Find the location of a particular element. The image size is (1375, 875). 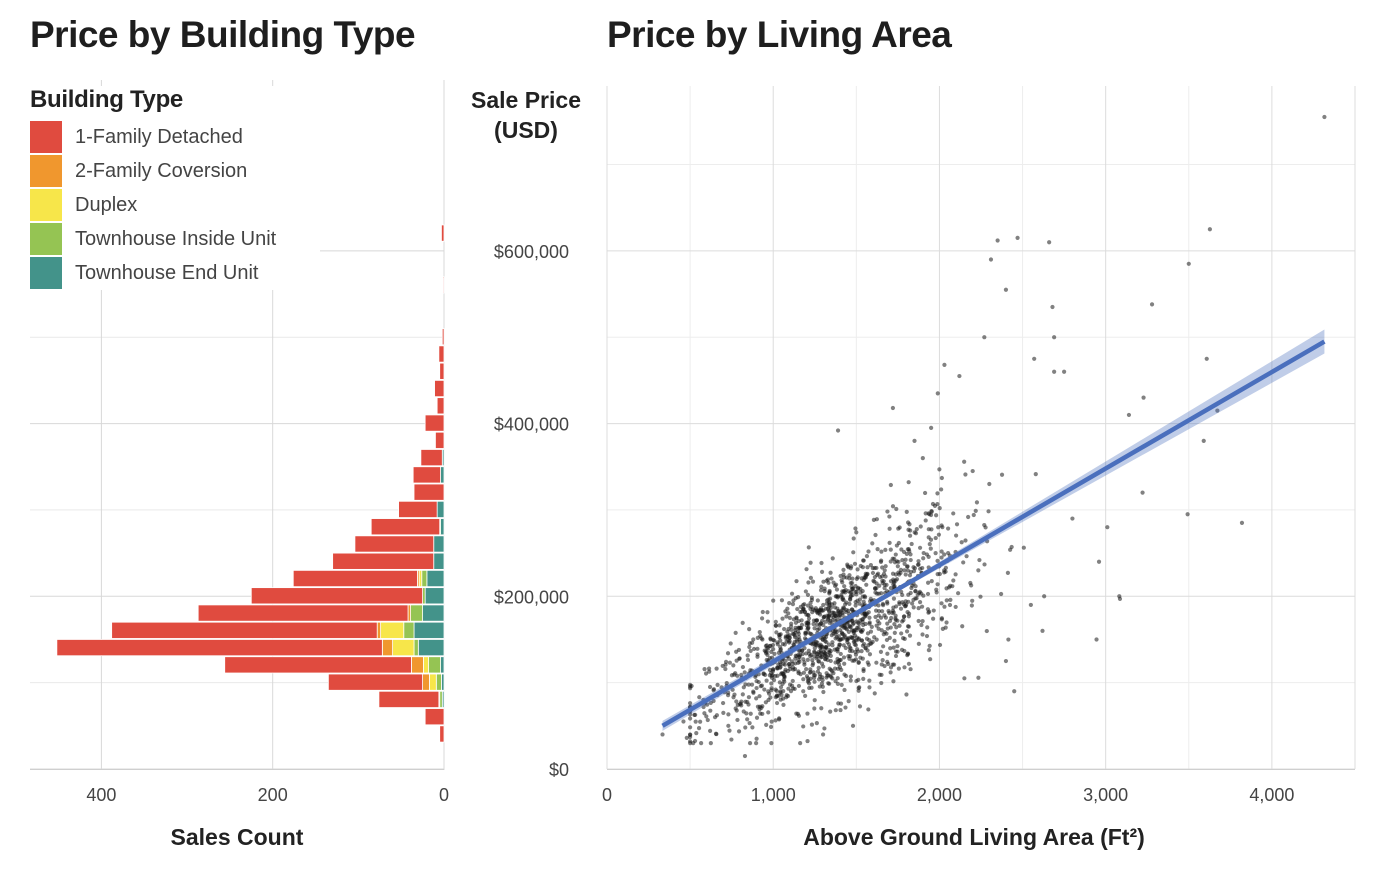

scatter-x-tick-label: 2,000 is located at coordinates (939, 795).